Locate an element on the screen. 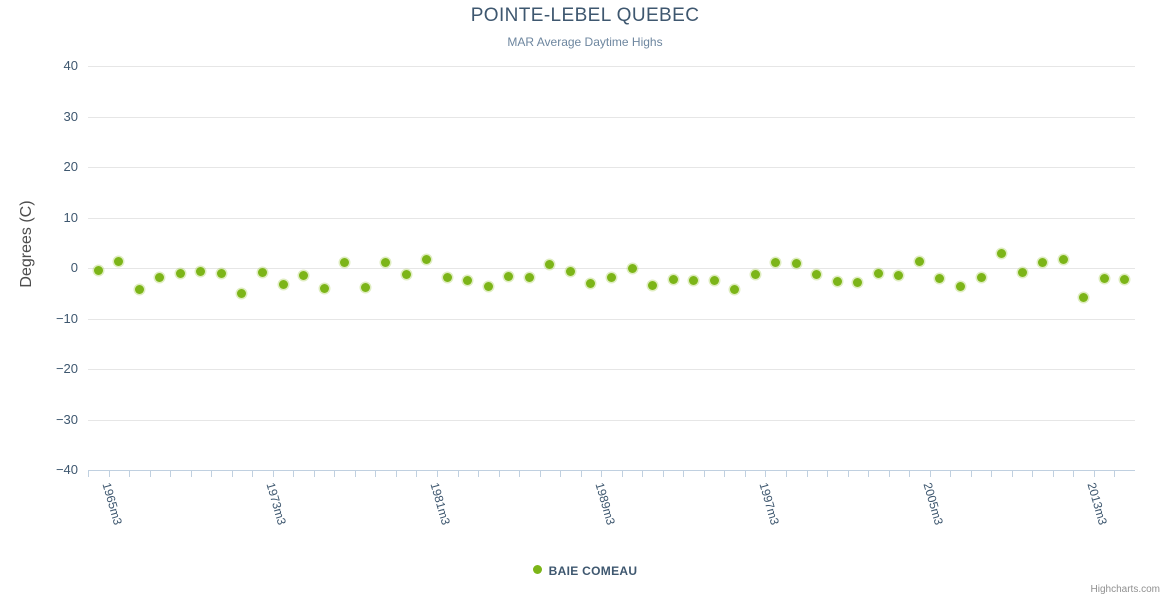 The width and height of the screenshot is (1170, 600). chart-title: POINTE-LEBEL QUEBEC is located at coordinates (585, 15).